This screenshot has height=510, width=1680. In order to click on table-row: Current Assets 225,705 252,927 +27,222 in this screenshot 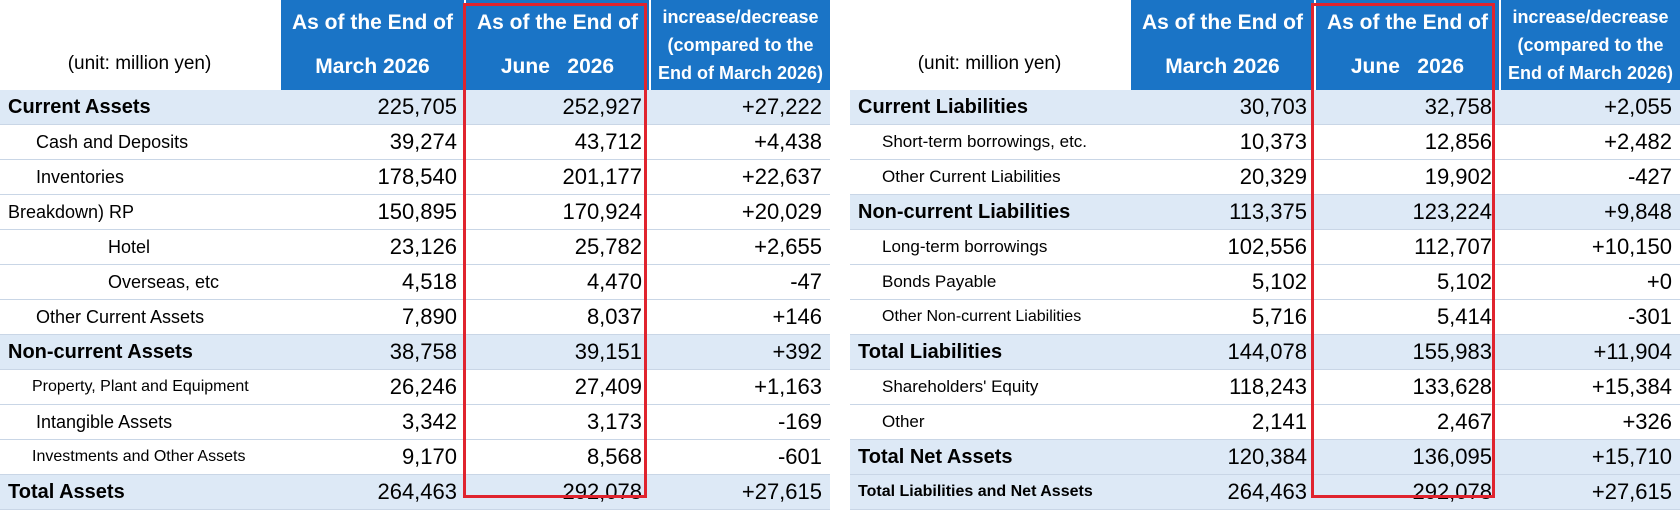, I will do `click(415, 107)`.